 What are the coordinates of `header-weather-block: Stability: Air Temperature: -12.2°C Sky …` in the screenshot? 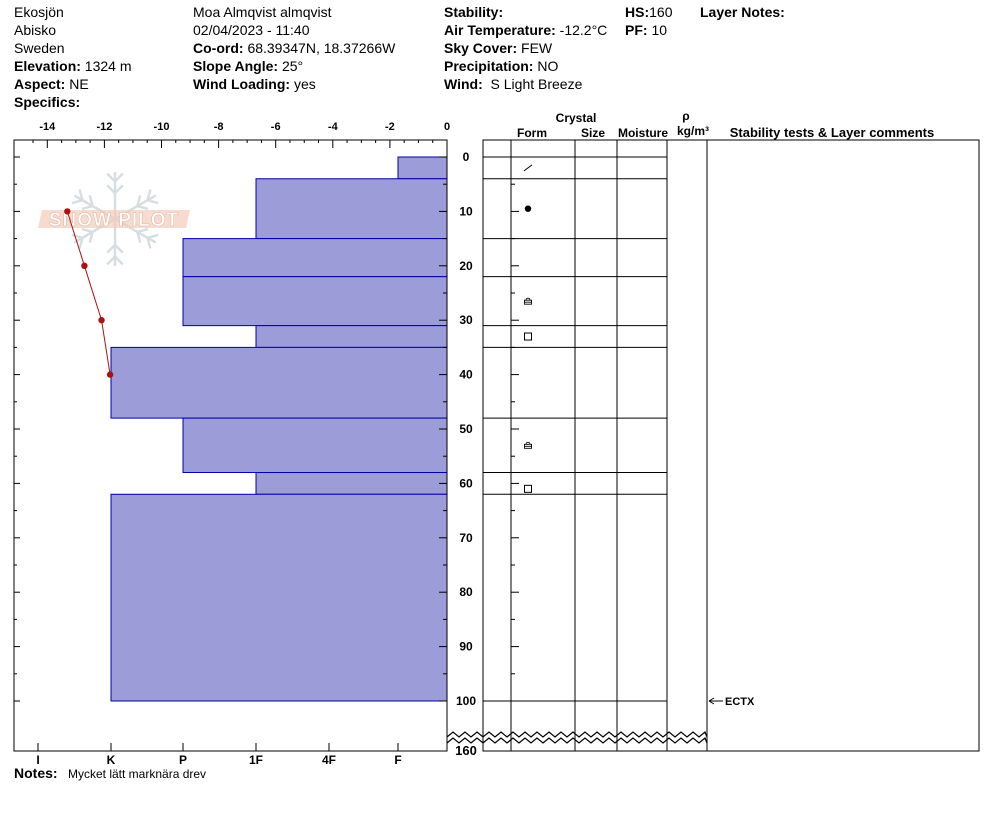 It's located at (525, 48).